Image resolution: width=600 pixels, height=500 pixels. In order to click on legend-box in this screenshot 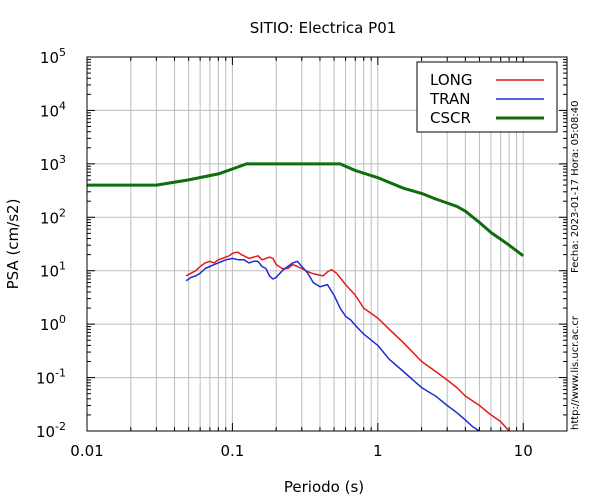, I will do `click(487, 97)`.